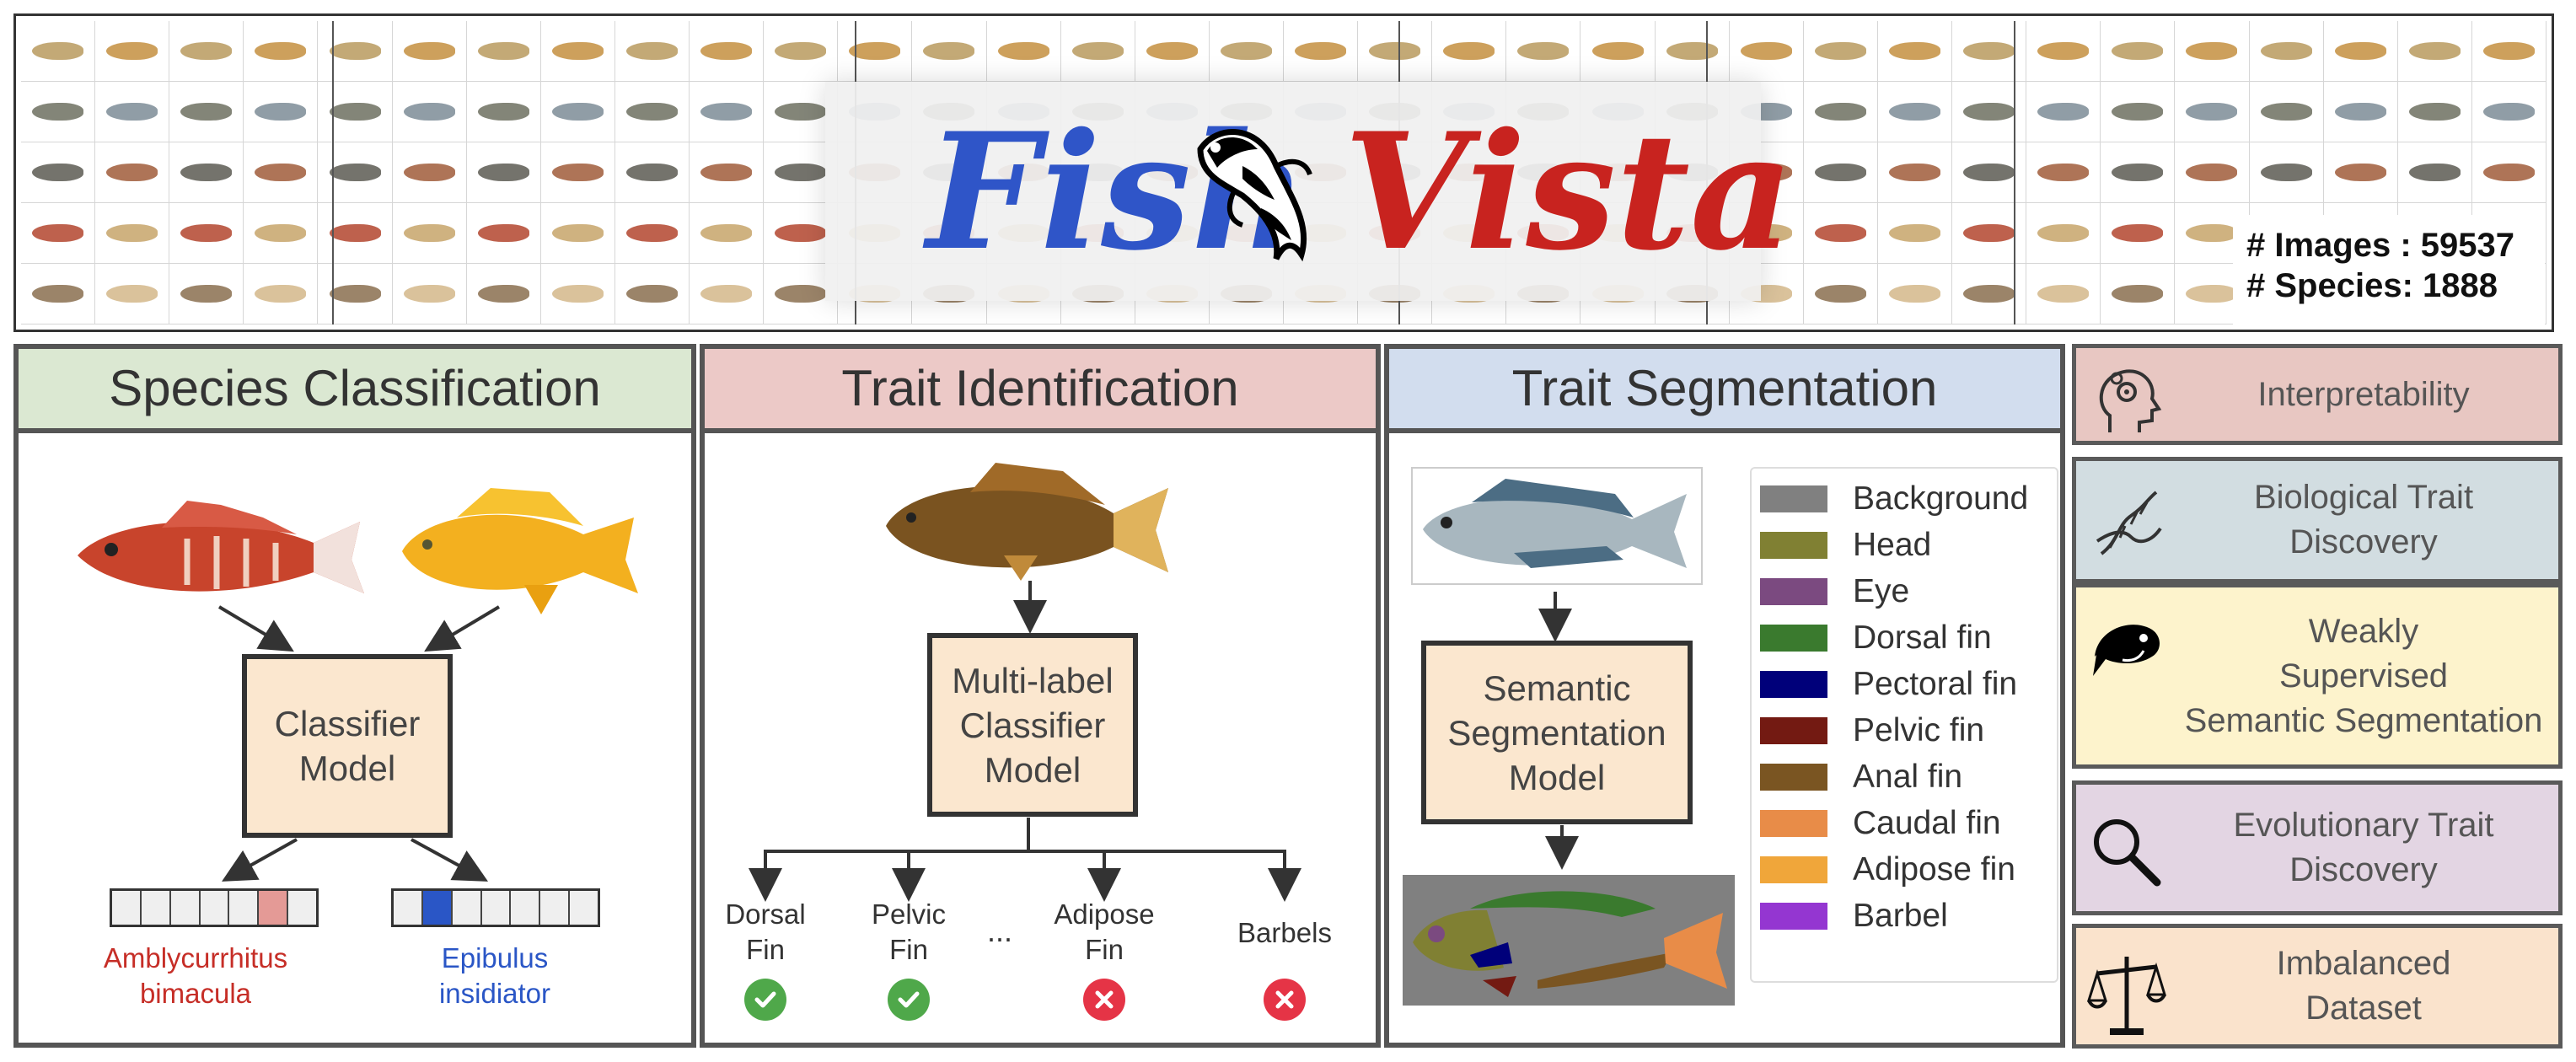 The height and width of the screenshot is (1062, 2576). I want to click on panel-title: Trait Segmentation, so click(1724, 391).